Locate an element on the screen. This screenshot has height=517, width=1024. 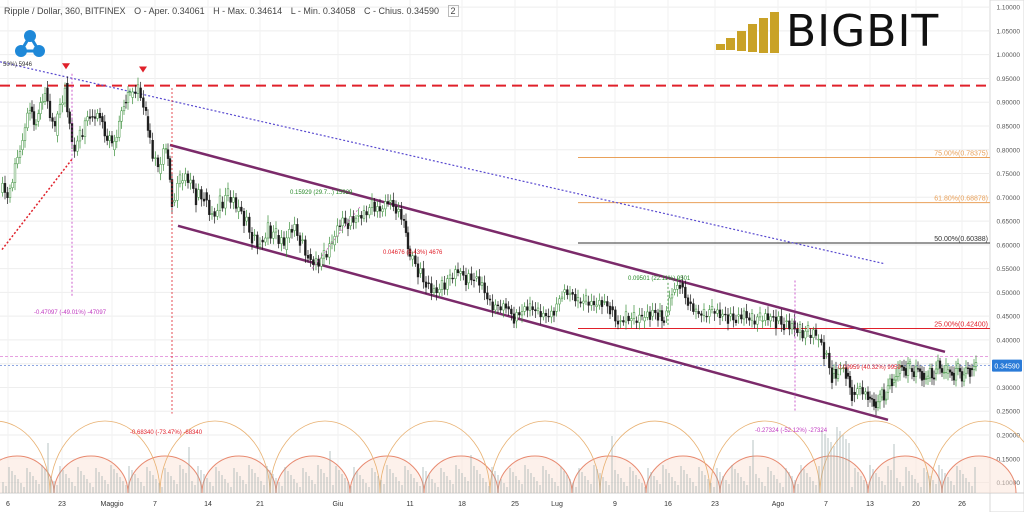
y-tick-label: 0.45000 is located at coordinates (1009, 317).